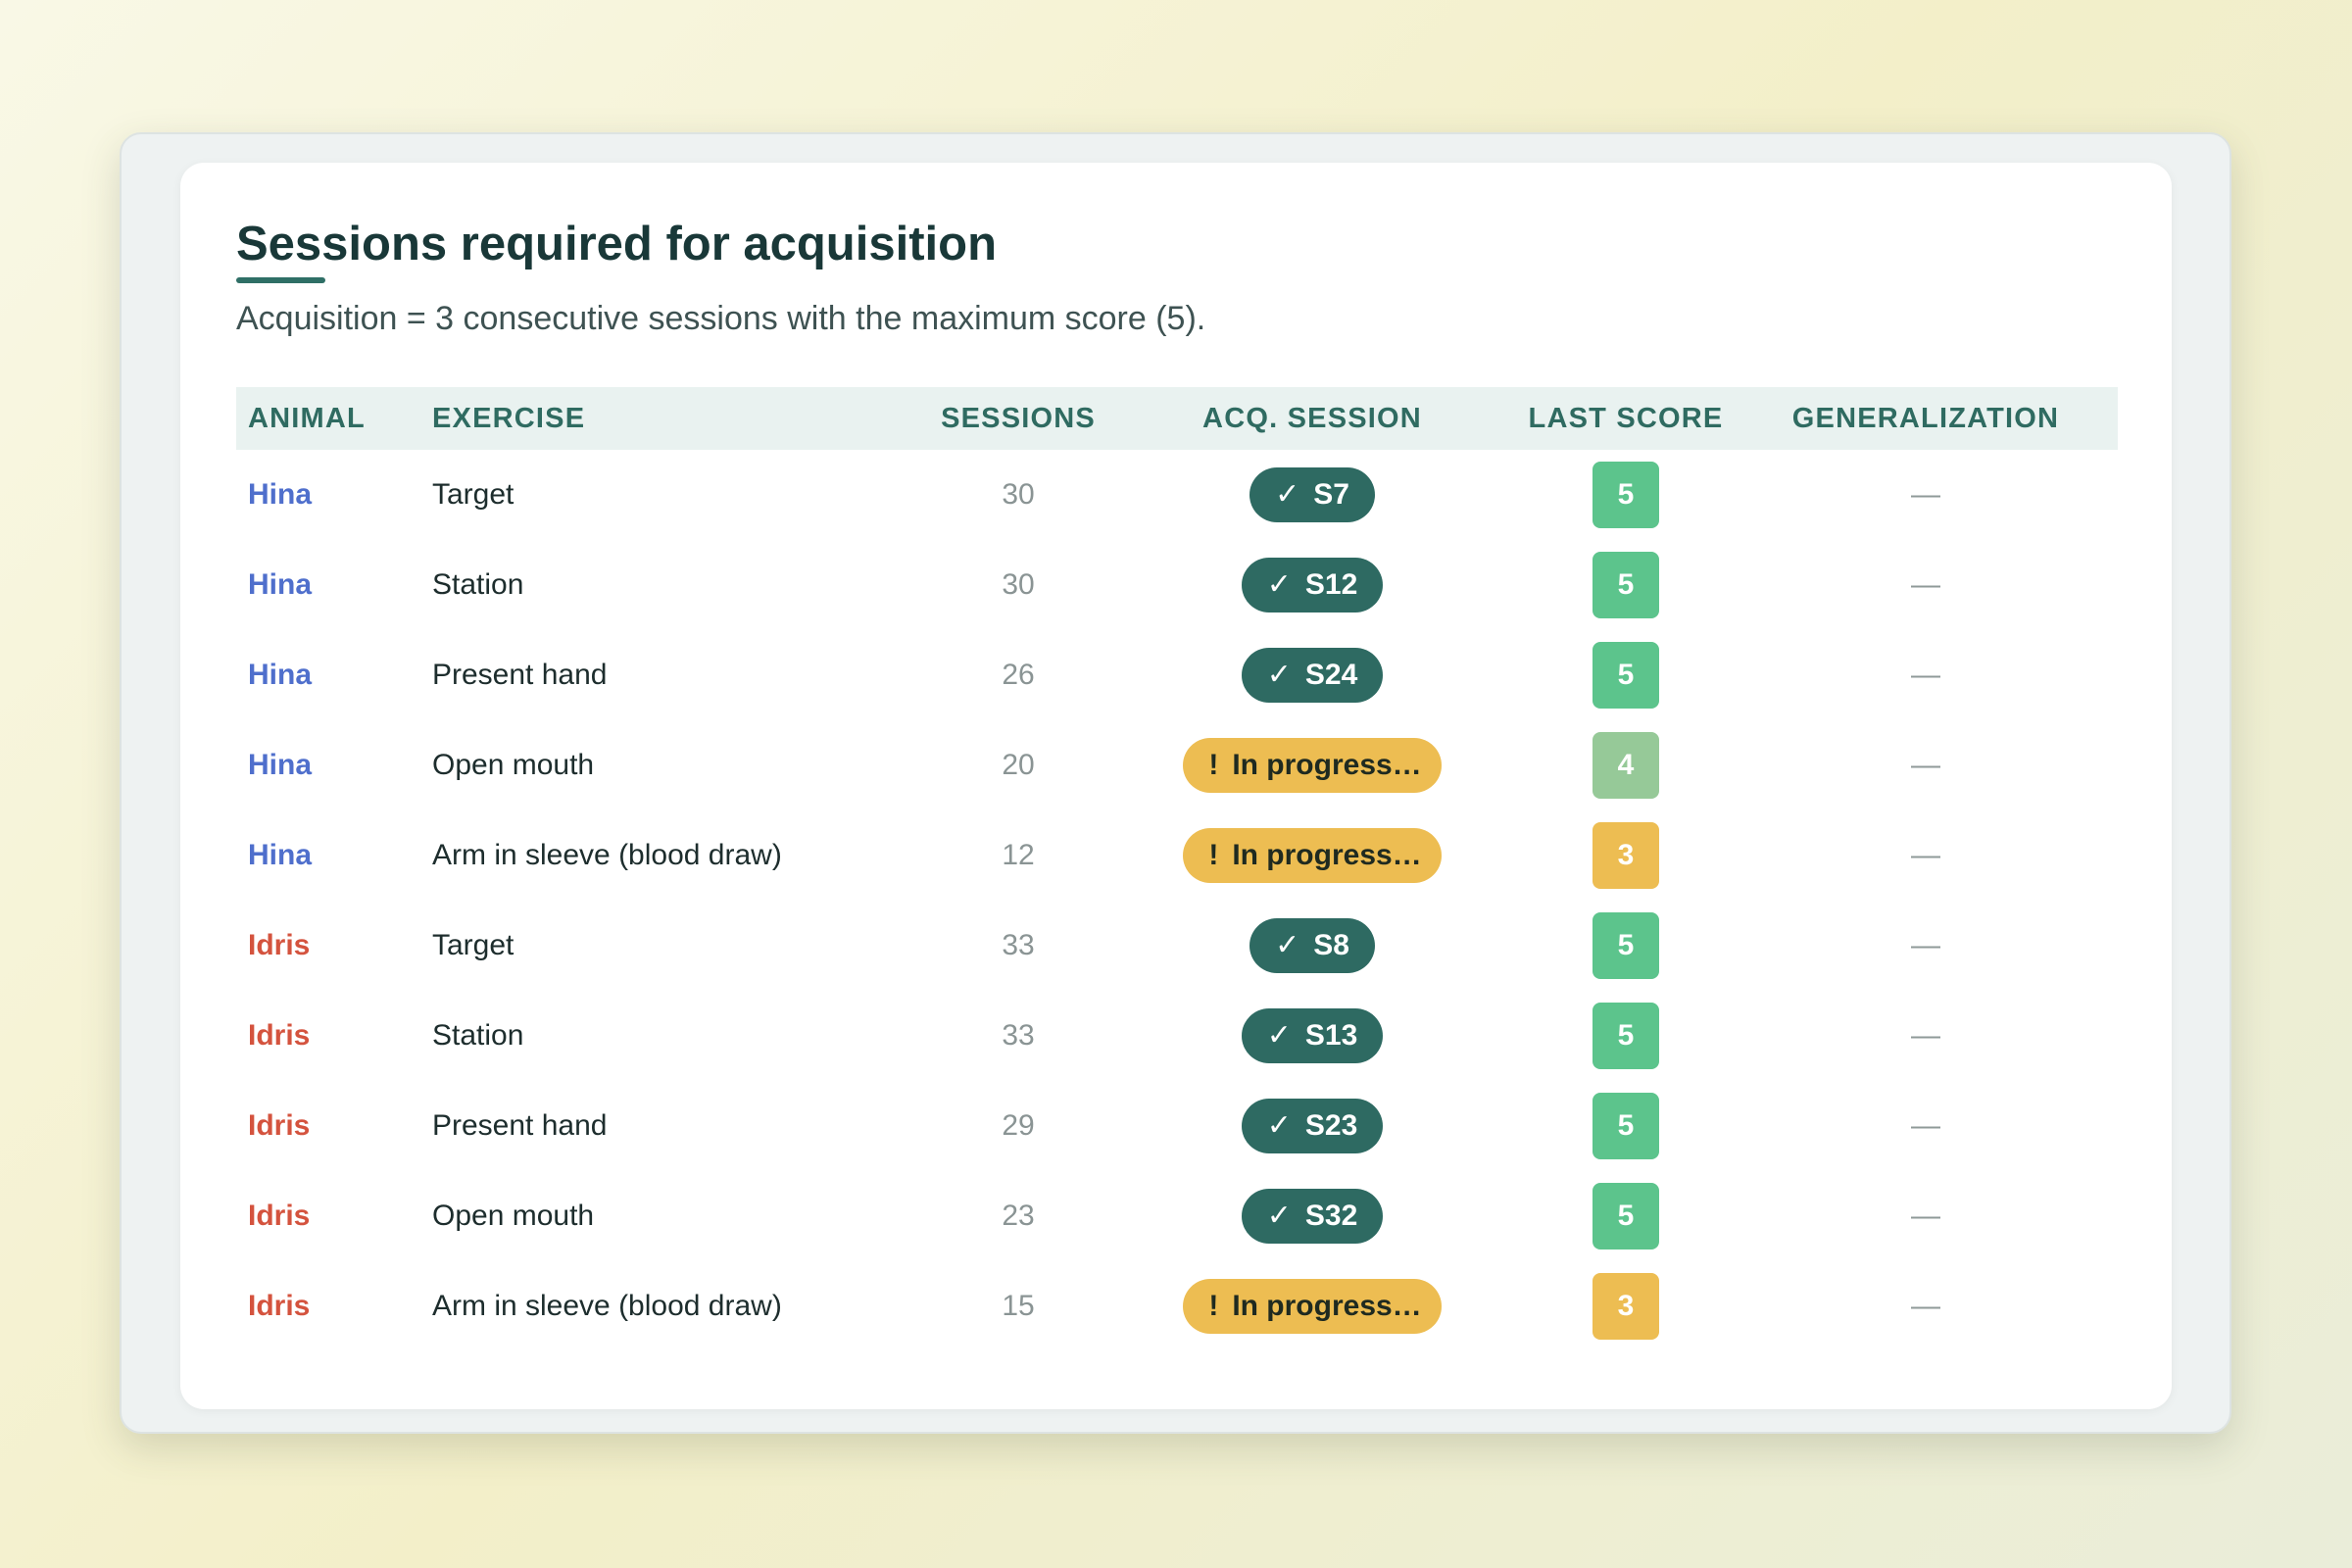 The height and width of the screenshot is (1568, 2352). I want to click on score-badge: 4, so click(1625, 765).